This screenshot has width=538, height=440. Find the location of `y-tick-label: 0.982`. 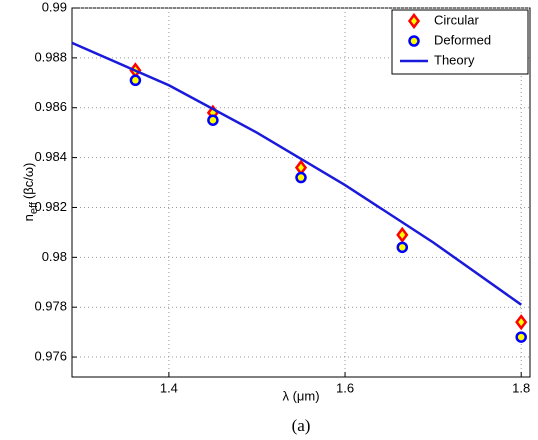

y-tick-label: 0.982 is located at coordinates (50, 206).